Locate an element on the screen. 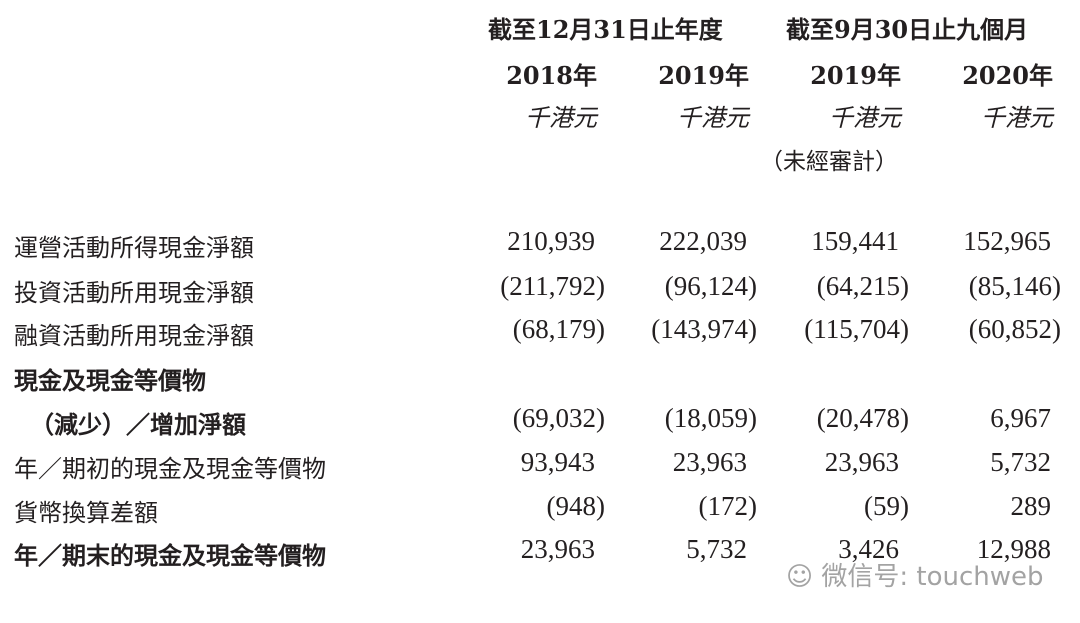 Image resolution: width=1080 pixels, height=623 pixels. cell-value: (96,124) is located at coordinates (710, 286).